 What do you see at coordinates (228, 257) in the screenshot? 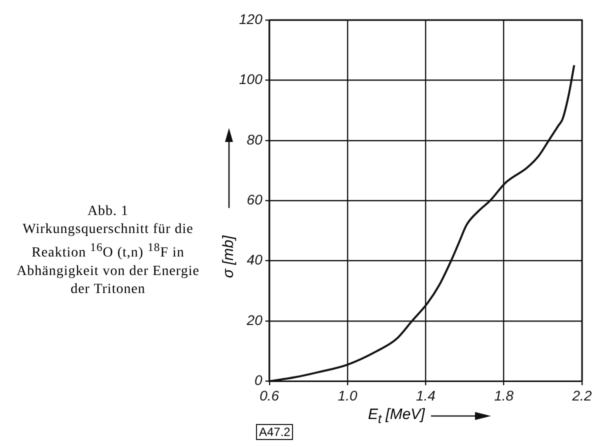
I see `y-axis-title: σ [mb]` at bounding box center [228, 257].